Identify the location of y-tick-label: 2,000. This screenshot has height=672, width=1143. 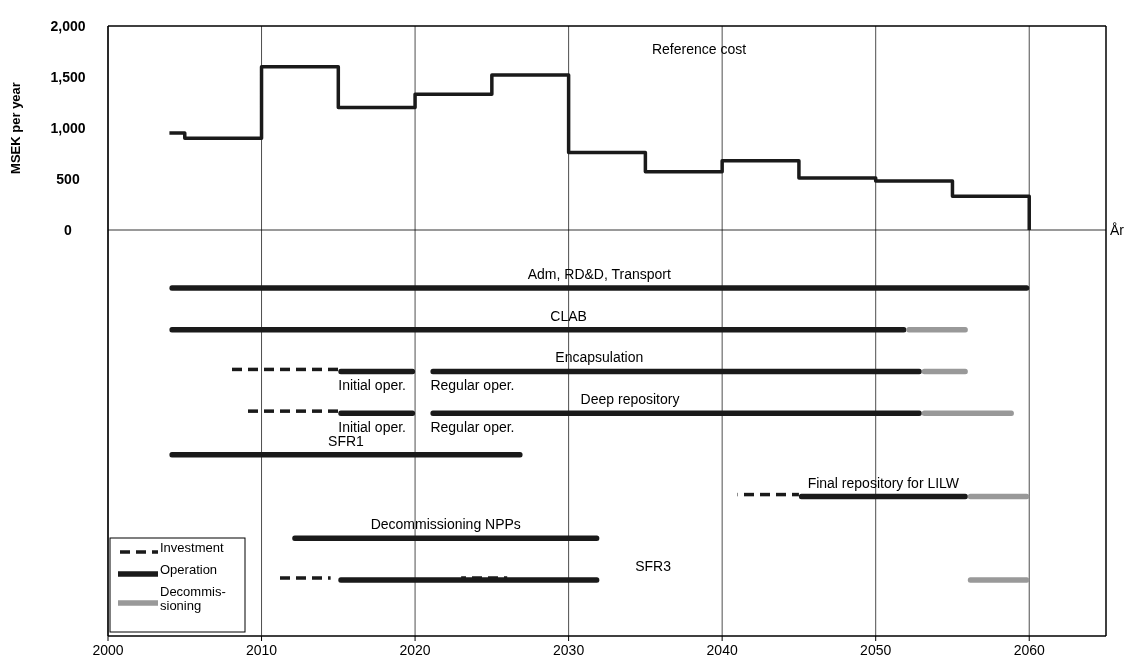
(68, 25).